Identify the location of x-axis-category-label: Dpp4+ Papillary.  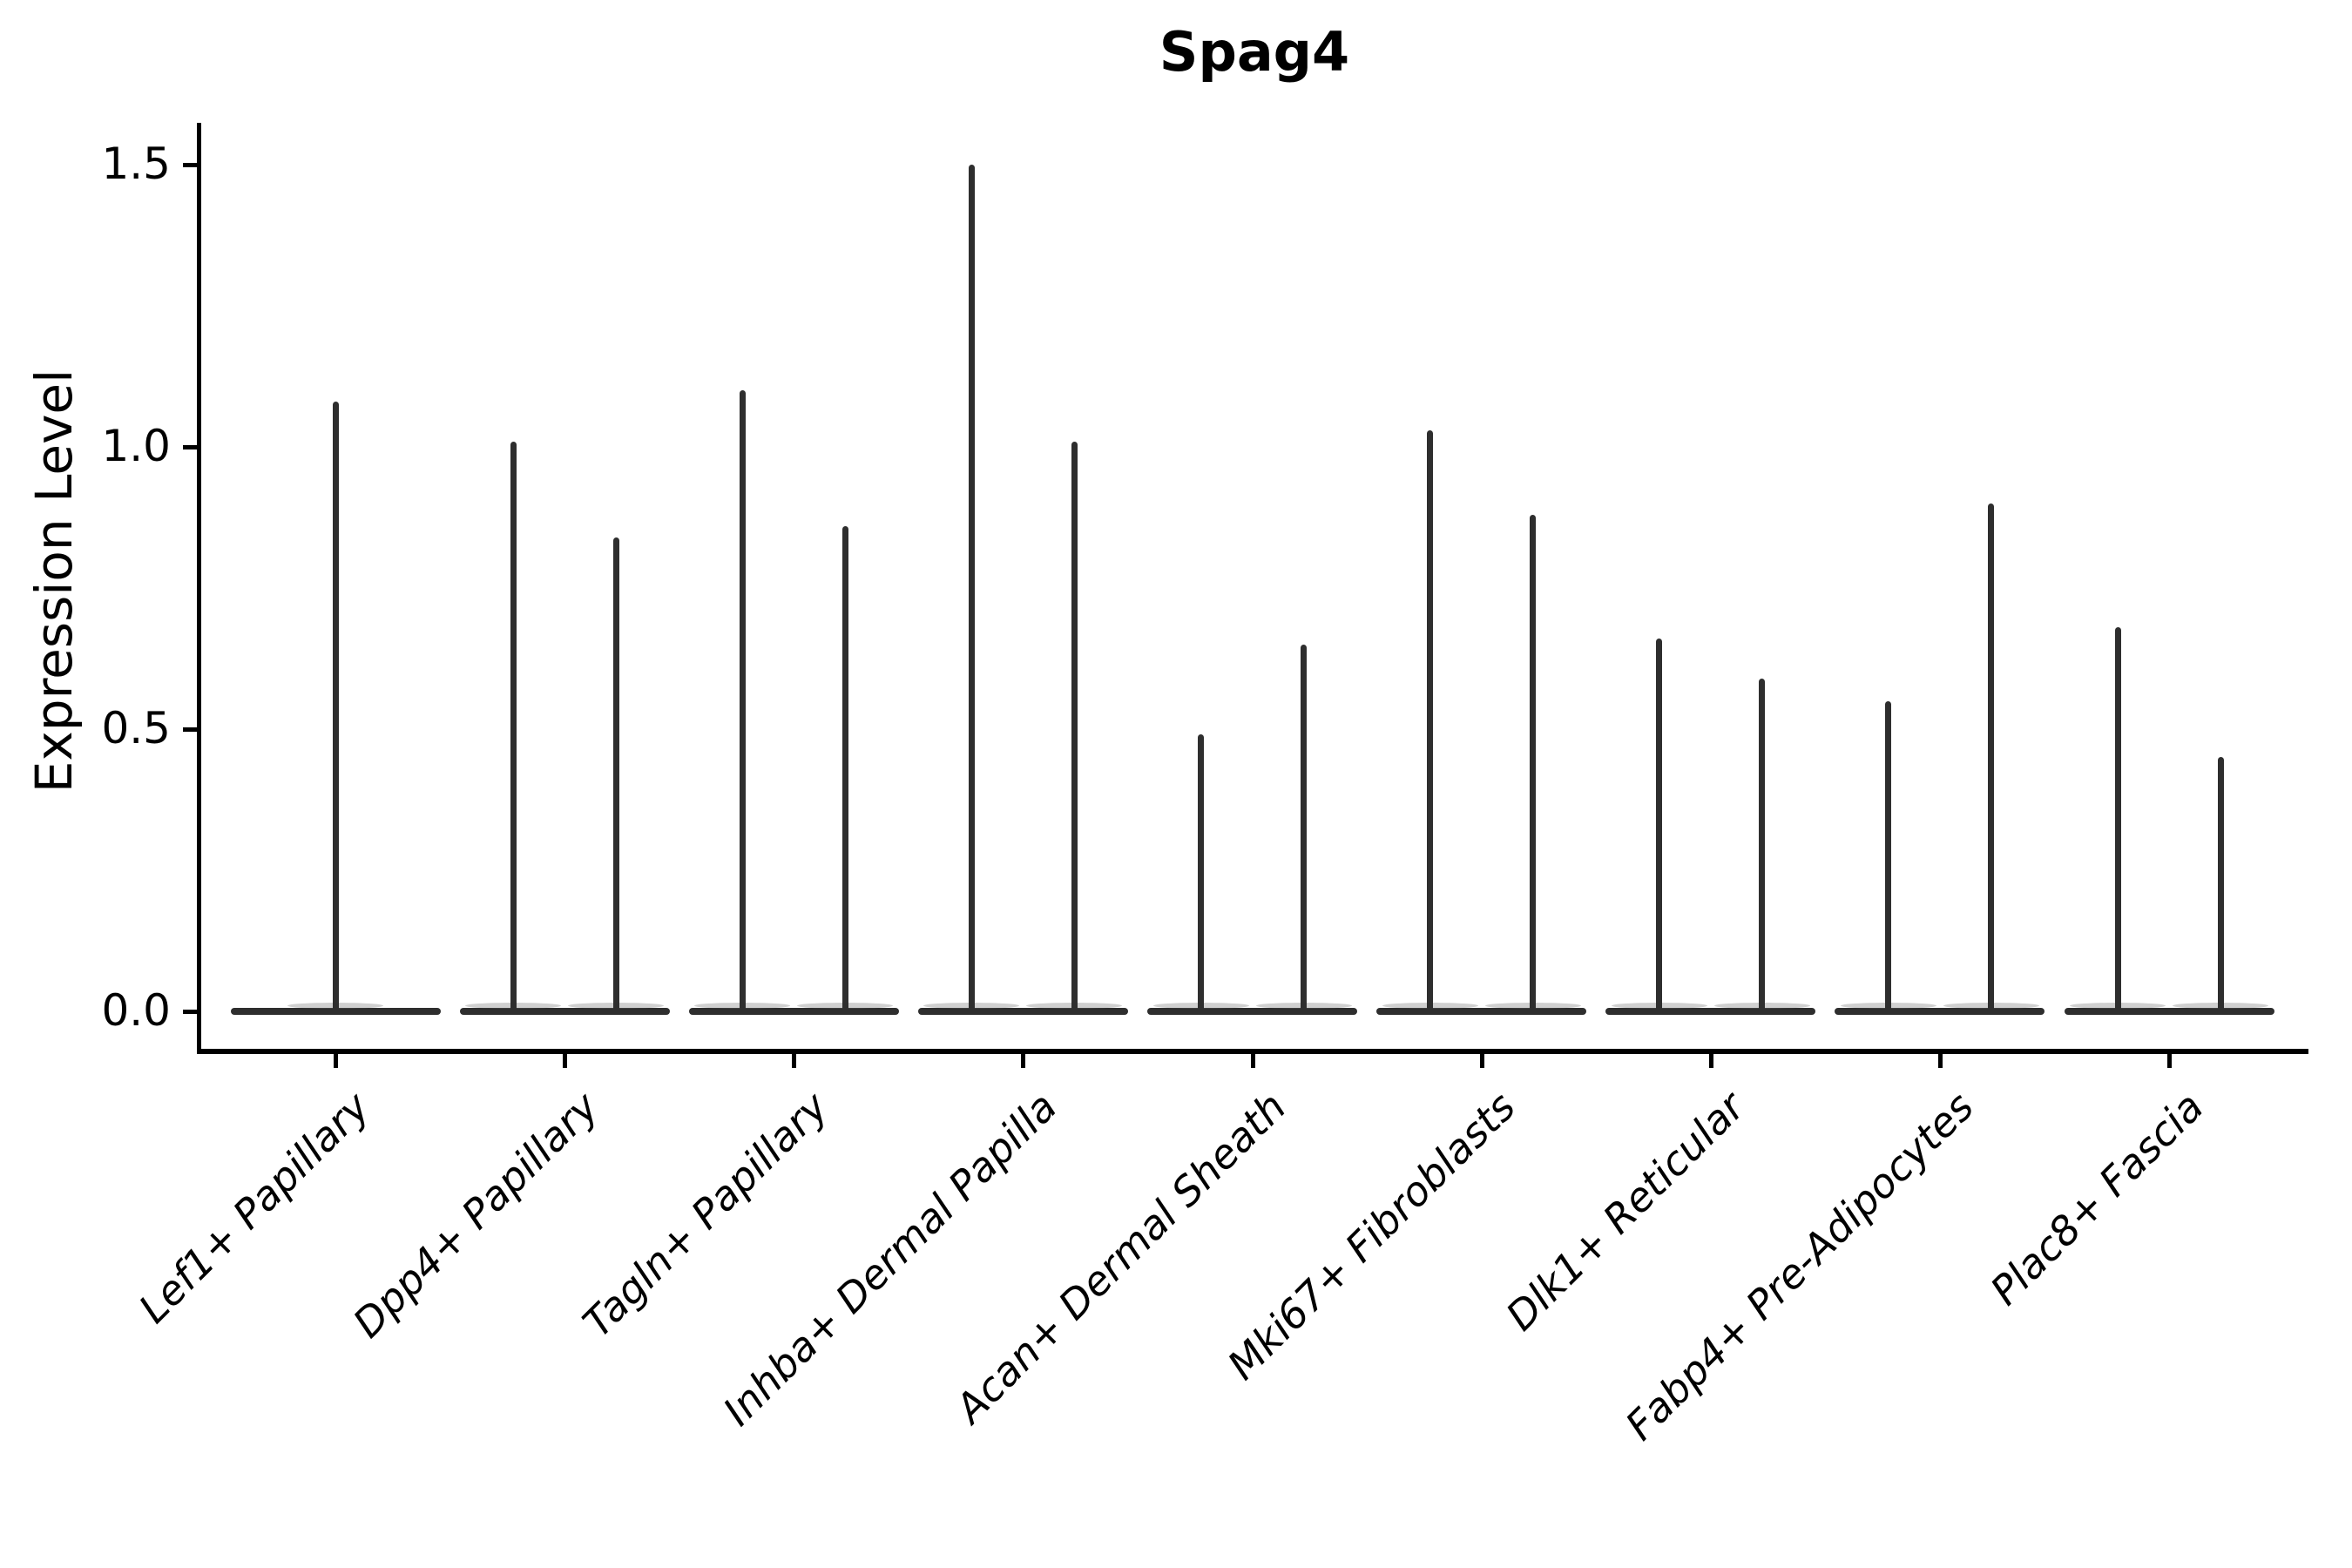
(475, 1215).